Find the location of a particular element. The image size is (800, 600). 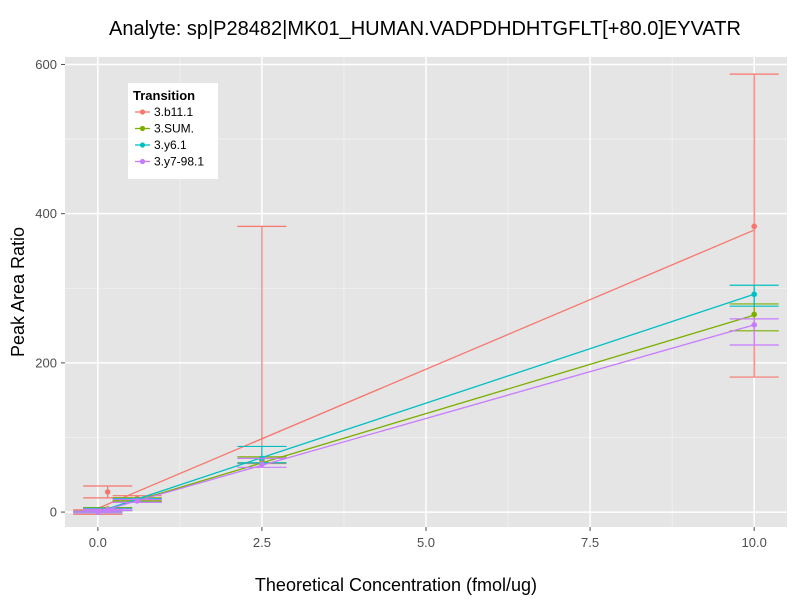

x-tick-label: 0.0 is located at coordinates (98, 542).